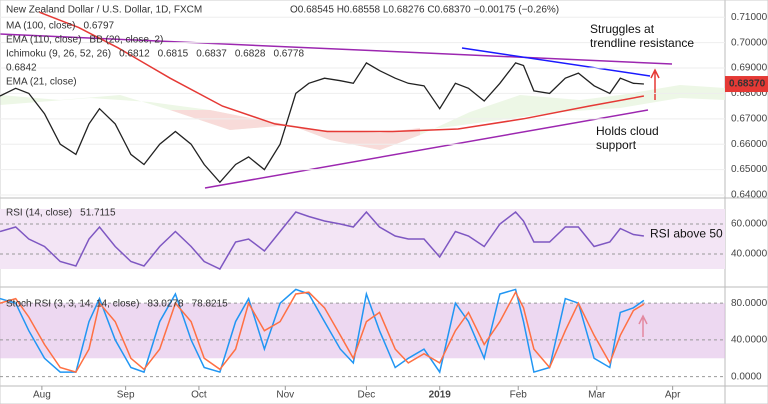  What do you see at coordinates (749, 195) in the screenshot?
I see `y-tick-label: 0.64000` at bounding box center [749, 195].